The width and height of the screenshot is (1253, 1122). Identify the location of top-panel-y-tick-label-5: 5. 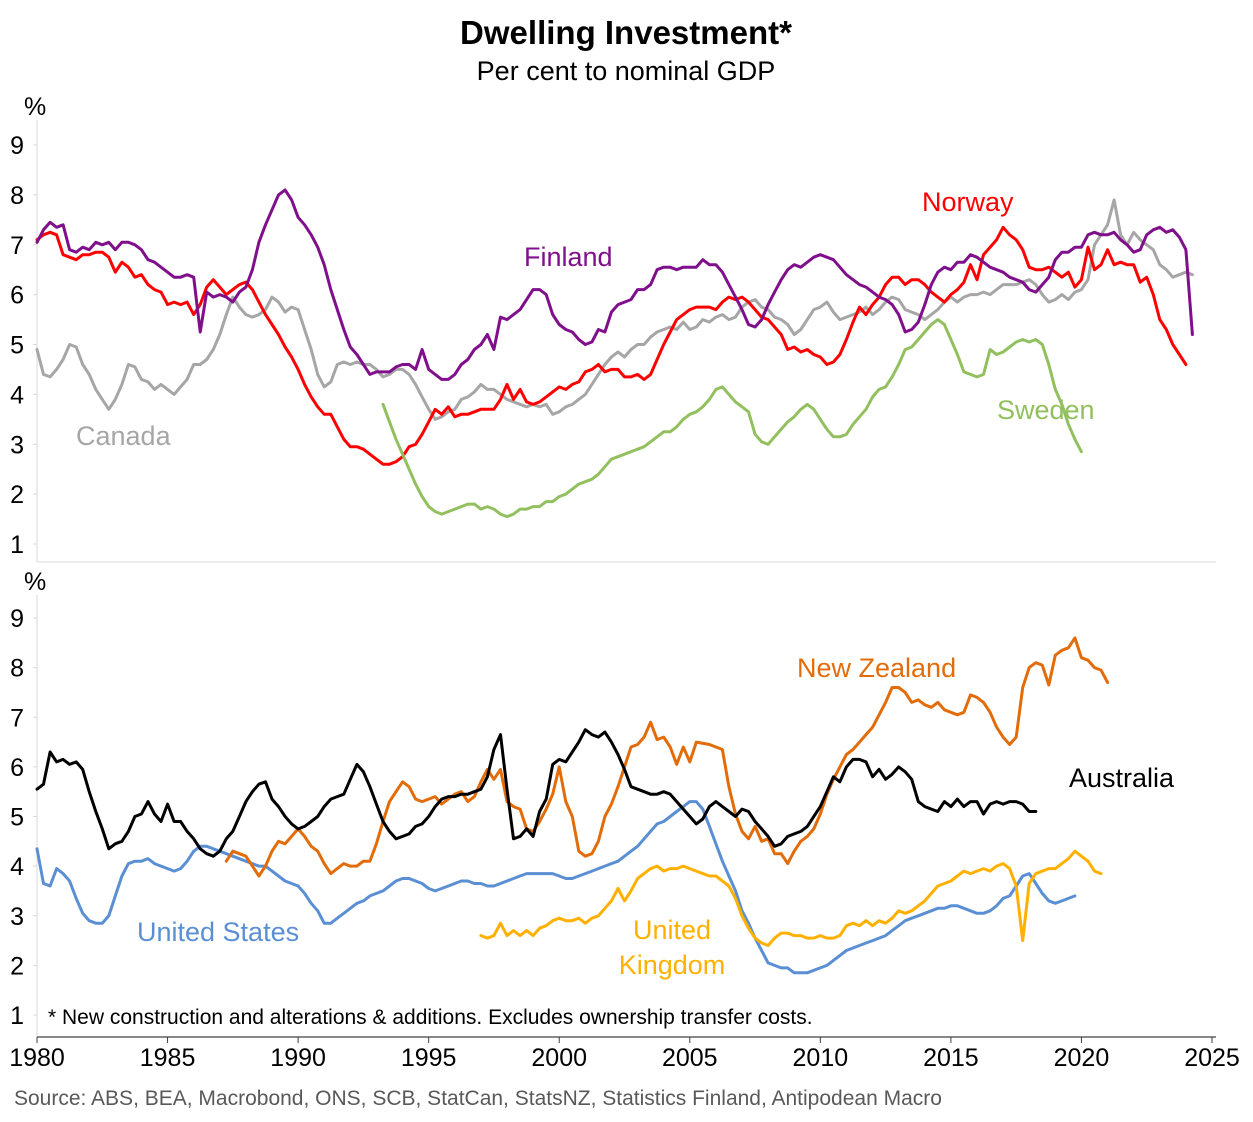
(17, 346).